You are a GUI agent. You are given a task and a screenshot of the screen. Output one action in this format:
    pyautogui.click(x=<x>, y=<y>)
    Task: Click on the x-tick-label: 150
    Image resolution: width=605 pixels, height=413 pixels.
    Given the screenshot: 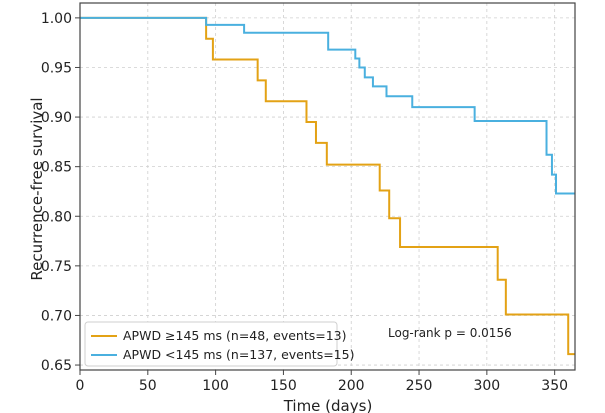 What is the action you would take?
    pyautogui.click(x=283, y=386)
    